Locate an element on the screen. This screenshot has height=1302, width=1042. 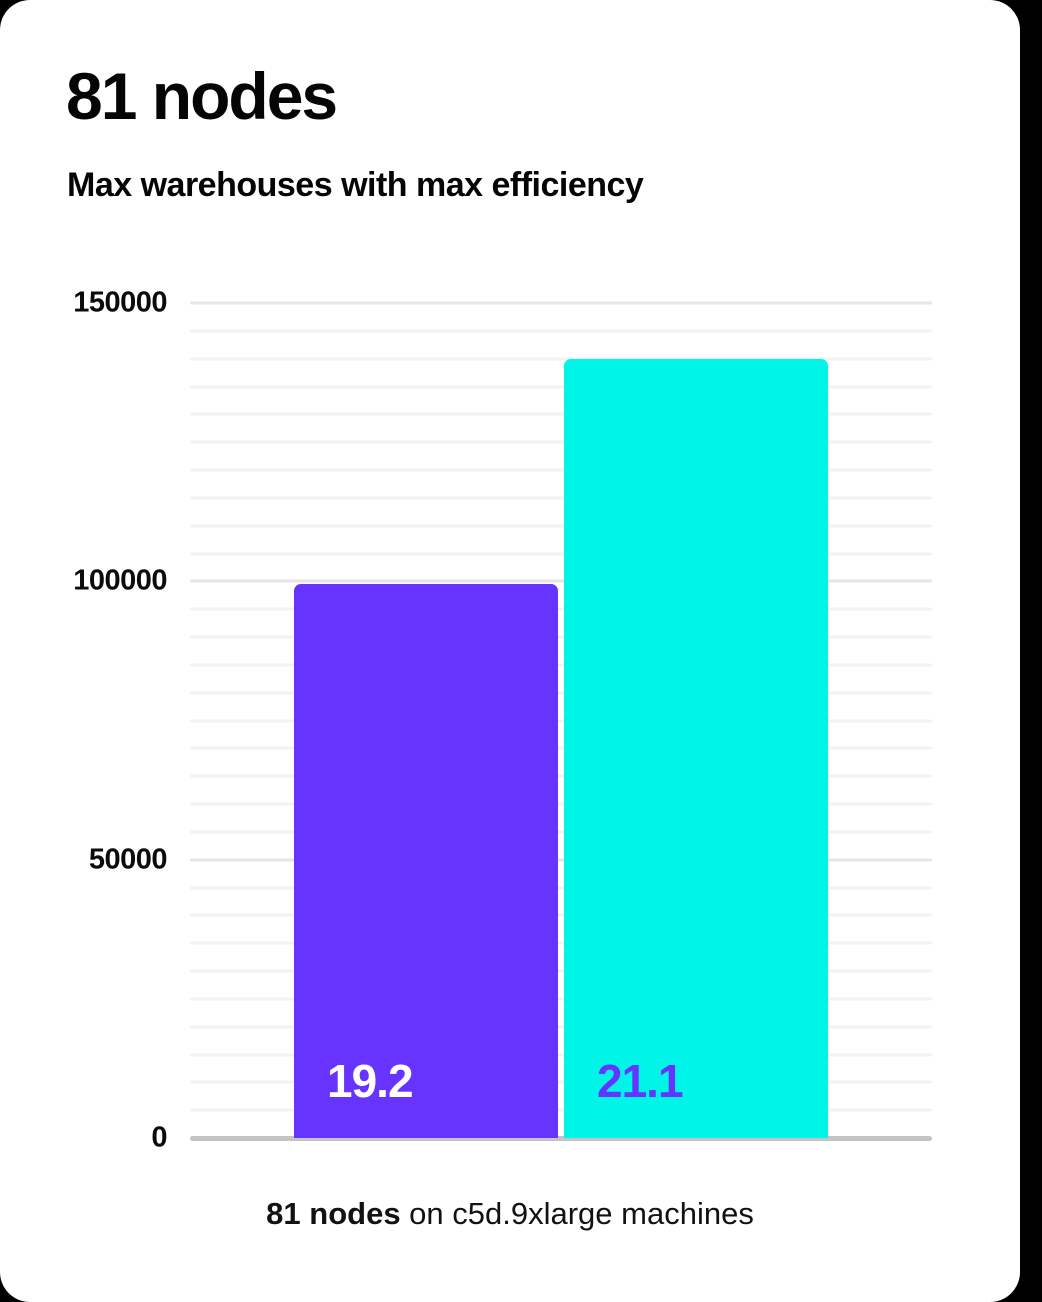
y-axis-tick-label: 150000 is located at coordinates (120, 302).